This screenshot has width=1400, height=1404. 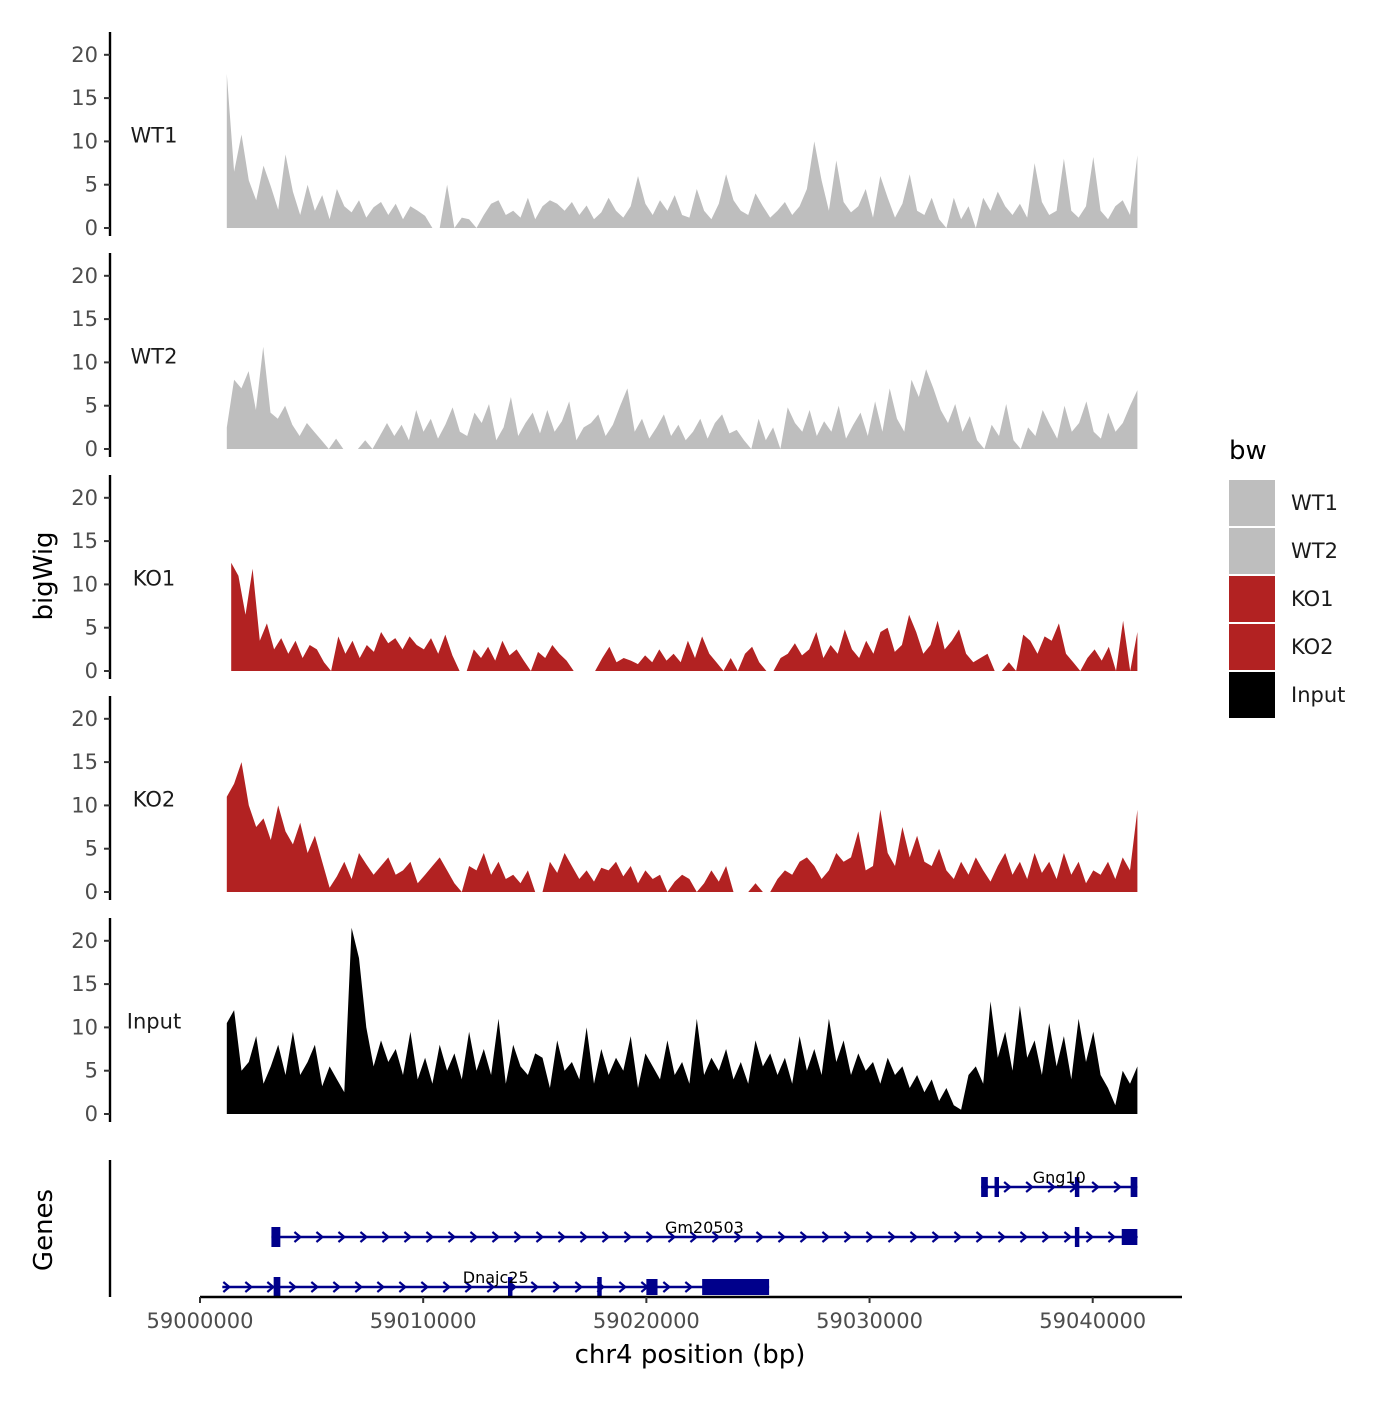 I want to click on legend-swatch-wt1, so click(x=1252, y=503).